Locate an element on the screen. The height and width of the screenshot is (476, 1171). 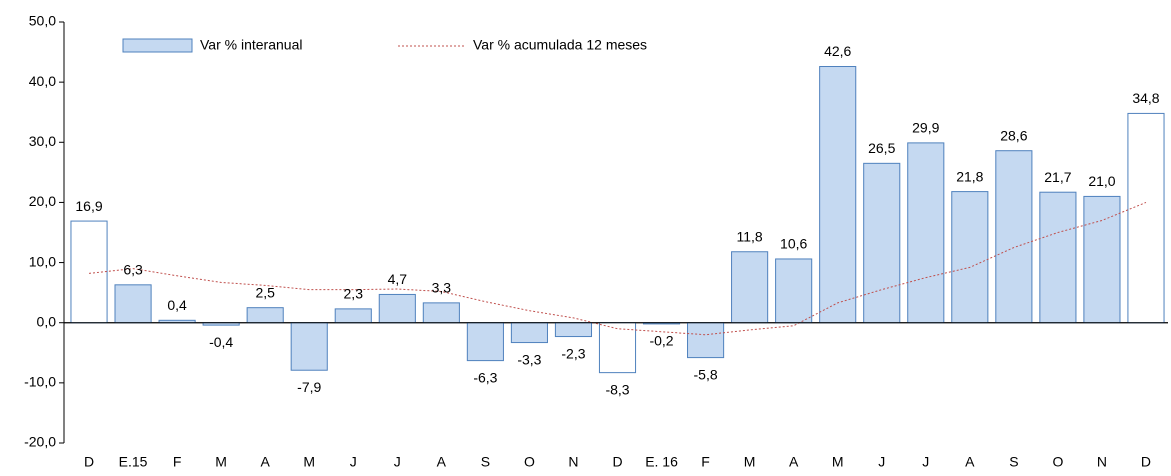
y-tick-label: 30,0 is located at coordinates (42, 141).